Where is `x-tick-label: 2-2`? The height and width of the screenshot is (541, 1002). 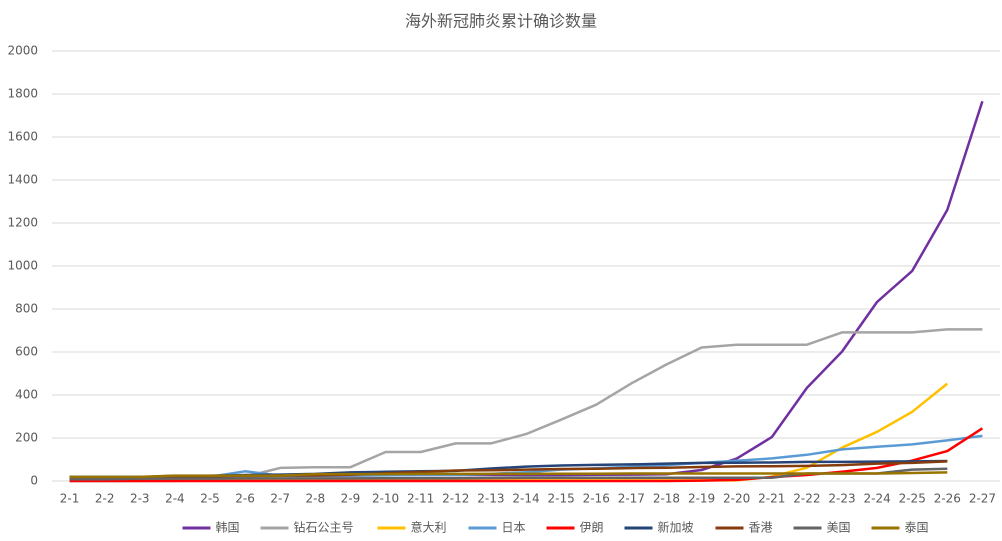
x-tick-label: 2-2 is located at coordinates (105, 499).